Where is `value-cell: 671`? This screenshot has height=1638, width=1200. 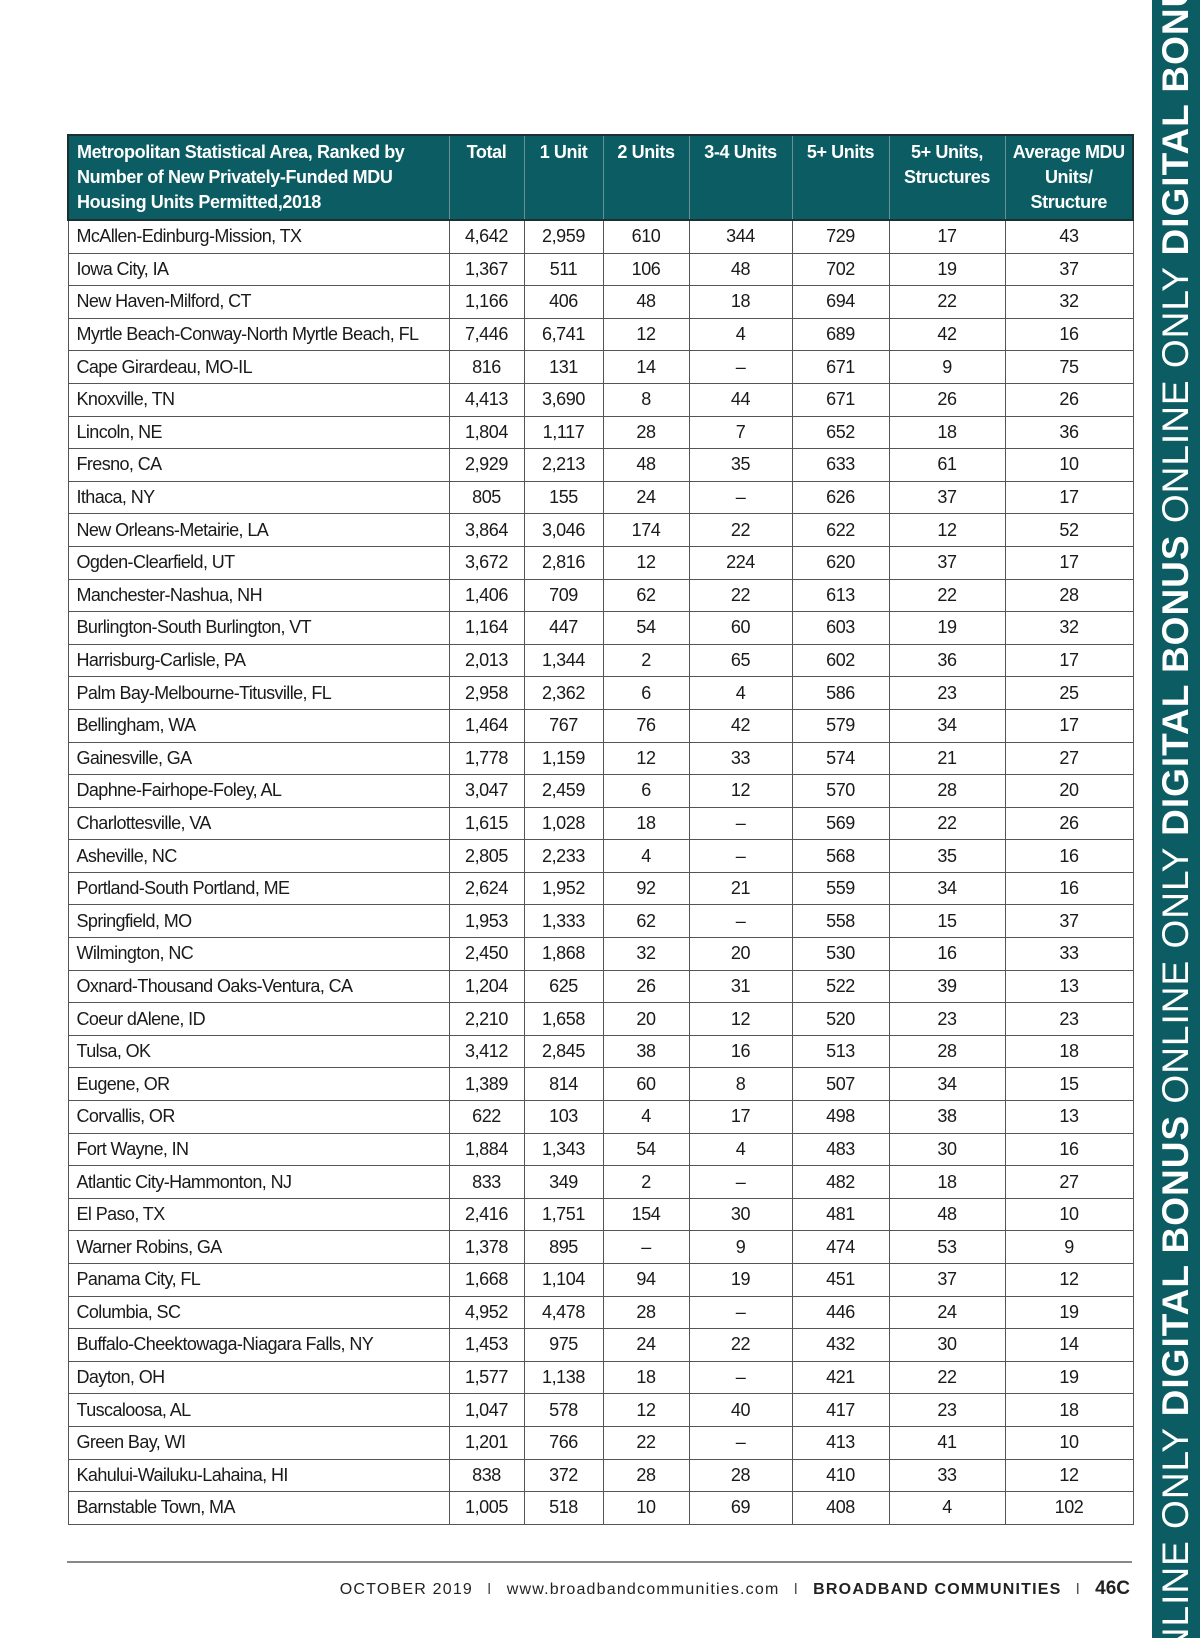 value-cell: 671 is located at coordinates (840, 367).